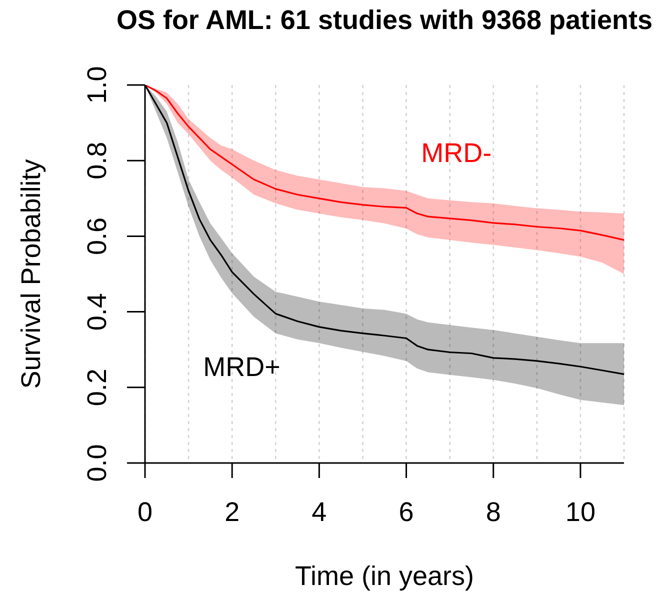  Describe the element at coordinates (241, 366) in the screenshot. I see `series-label: MRD+` at that location.